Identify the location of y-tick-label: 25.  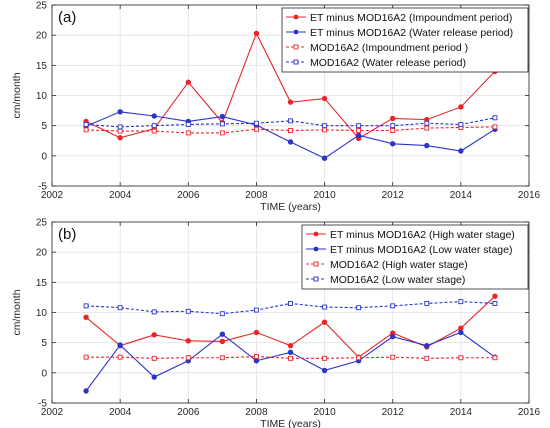
(42, 6).